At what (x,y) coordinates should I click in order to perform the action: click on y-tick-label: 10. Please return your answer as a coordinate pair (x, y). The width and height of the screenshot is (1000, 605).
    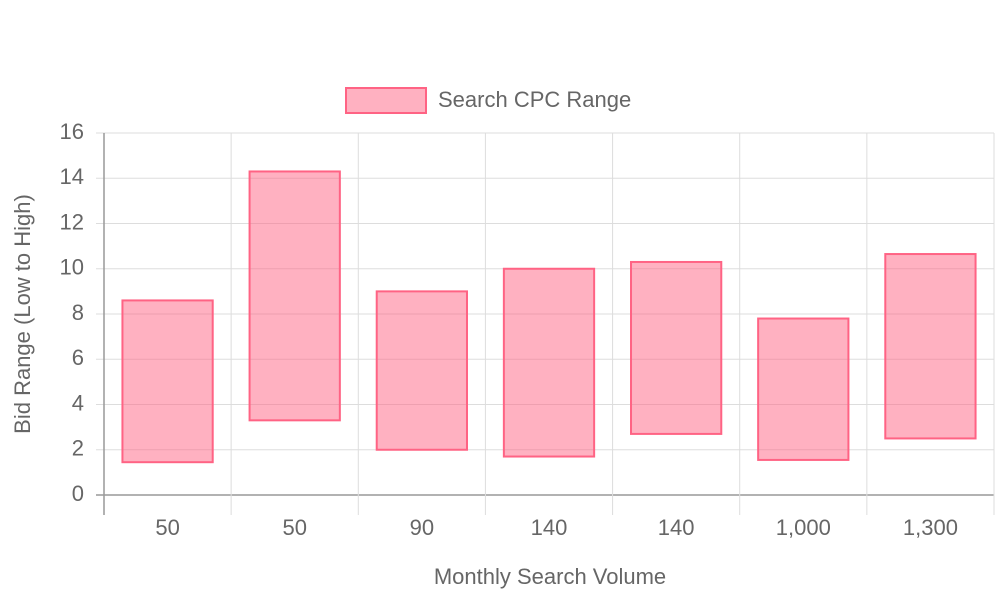
    Looking at the image, I should click on (72, 267).